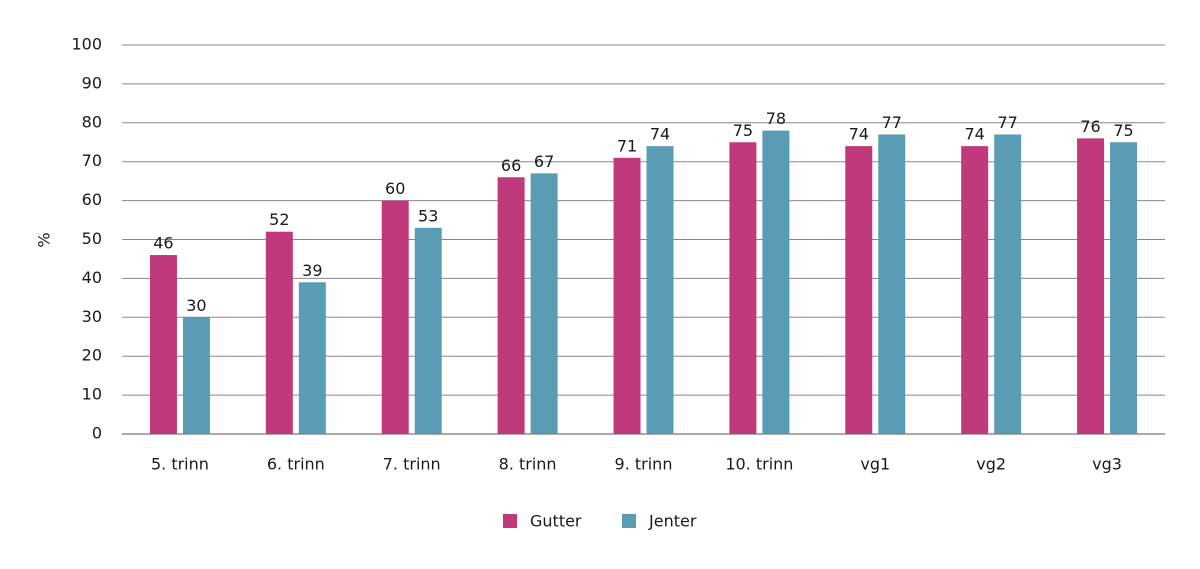 The height and width of the screenshot is (569, 1200). I want to click on data-label: 76, so click(1090, 126).